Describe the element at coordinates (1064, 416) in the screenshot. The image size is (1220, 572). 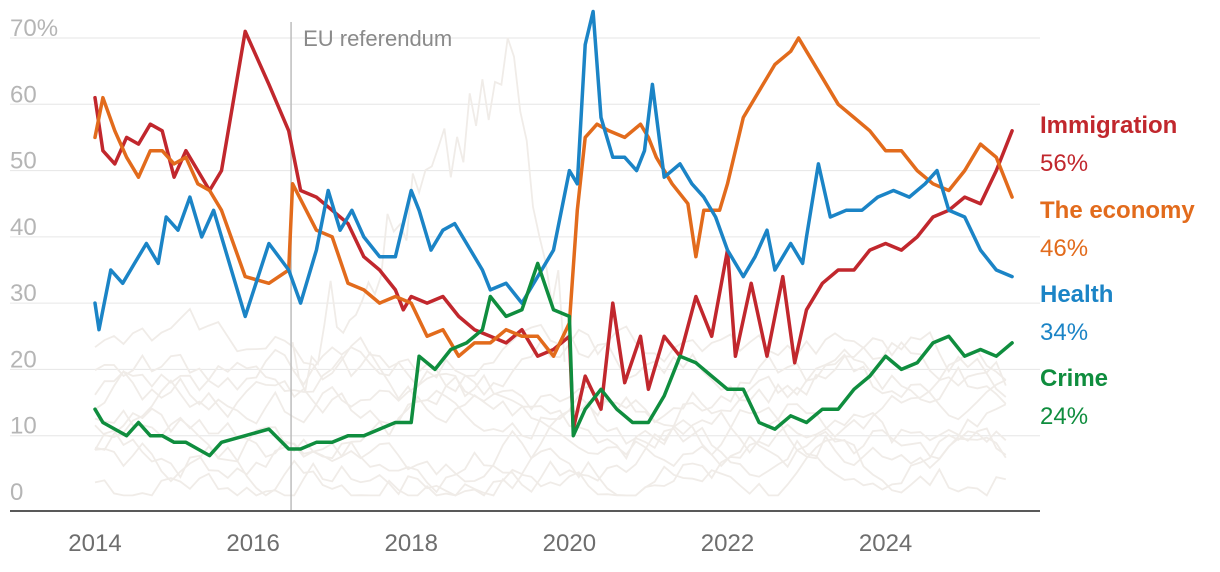
I see `series-value-crime: 24%` at that location.